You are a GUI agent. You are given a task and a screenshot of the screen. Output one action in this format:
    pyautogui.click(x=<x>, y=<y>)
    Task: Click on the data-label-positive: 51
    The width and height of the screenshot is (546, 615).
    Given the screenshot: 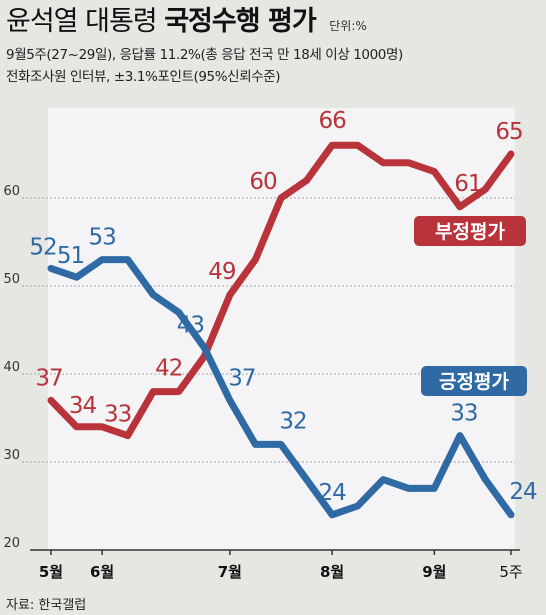 What is the action you would take?
    pyautogui.click(x=70, y=256)
    